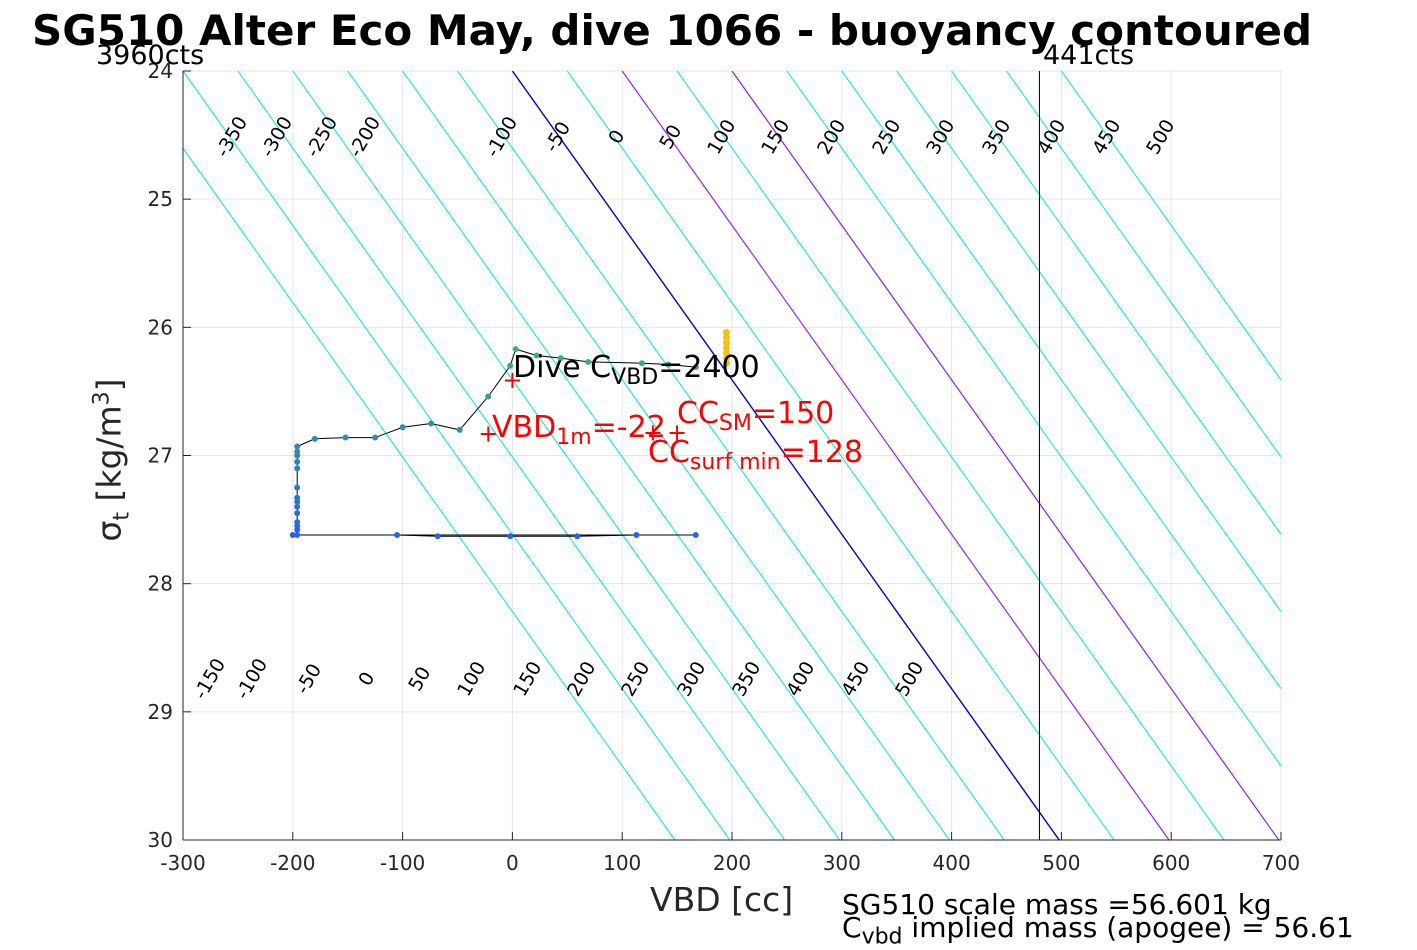 The width and height of the screenshot is (1417, 950). Describe the element at coordinates (160, 327) in the screenshot. I see `y-tick-label: 26` at that location.